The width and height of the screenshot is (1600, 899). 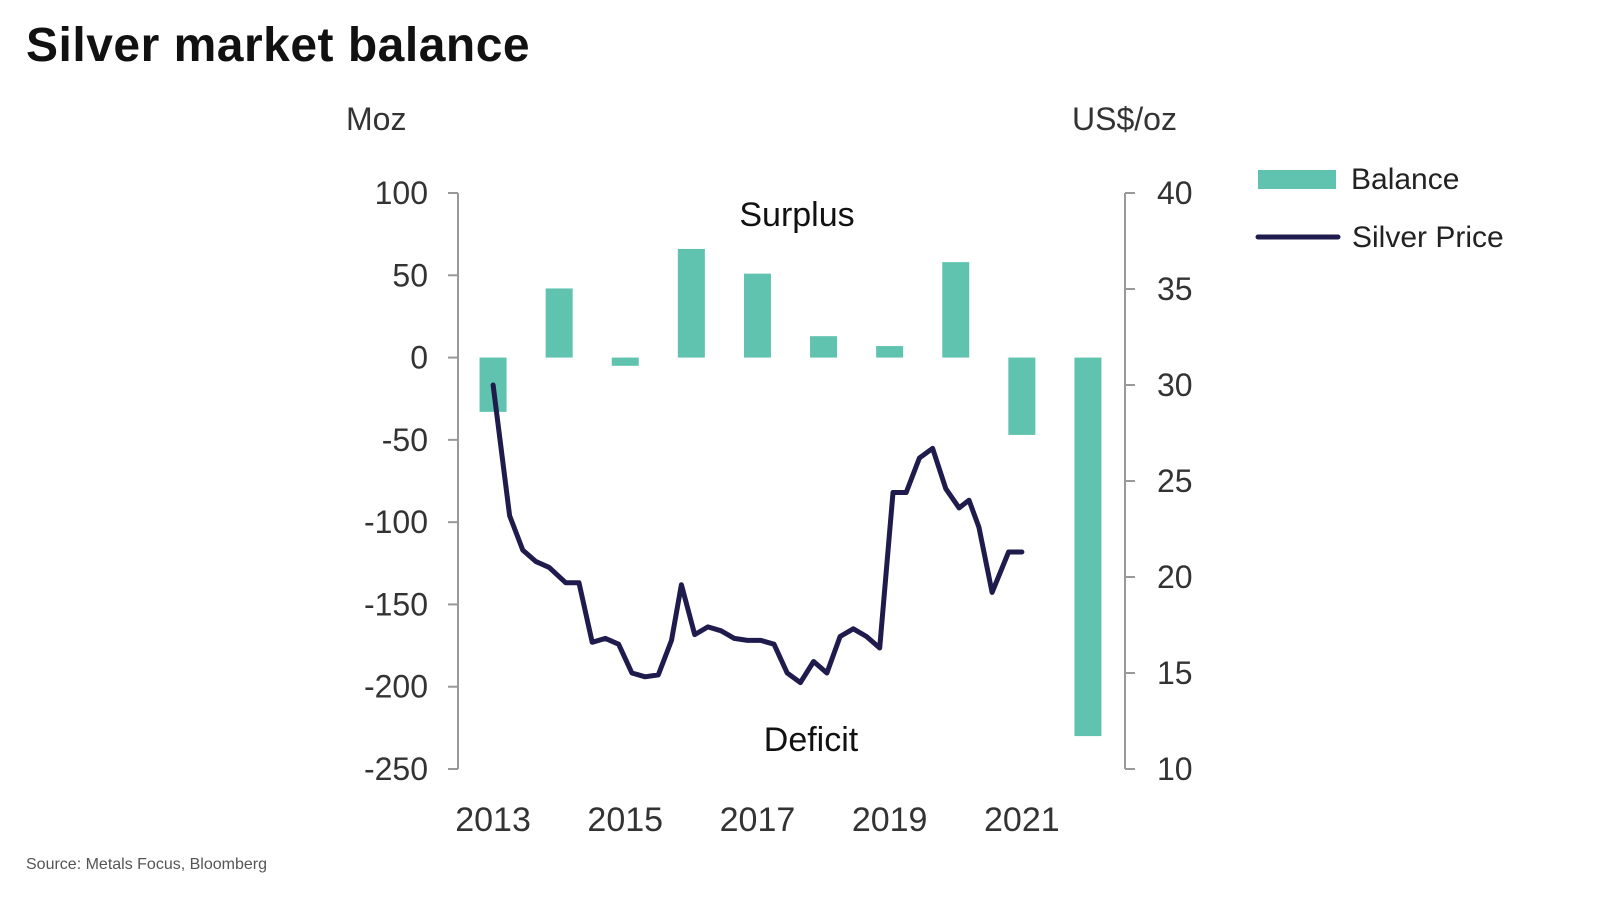 I want to click on right-axis-tick-label: 25, so click(x=1175, y=481).